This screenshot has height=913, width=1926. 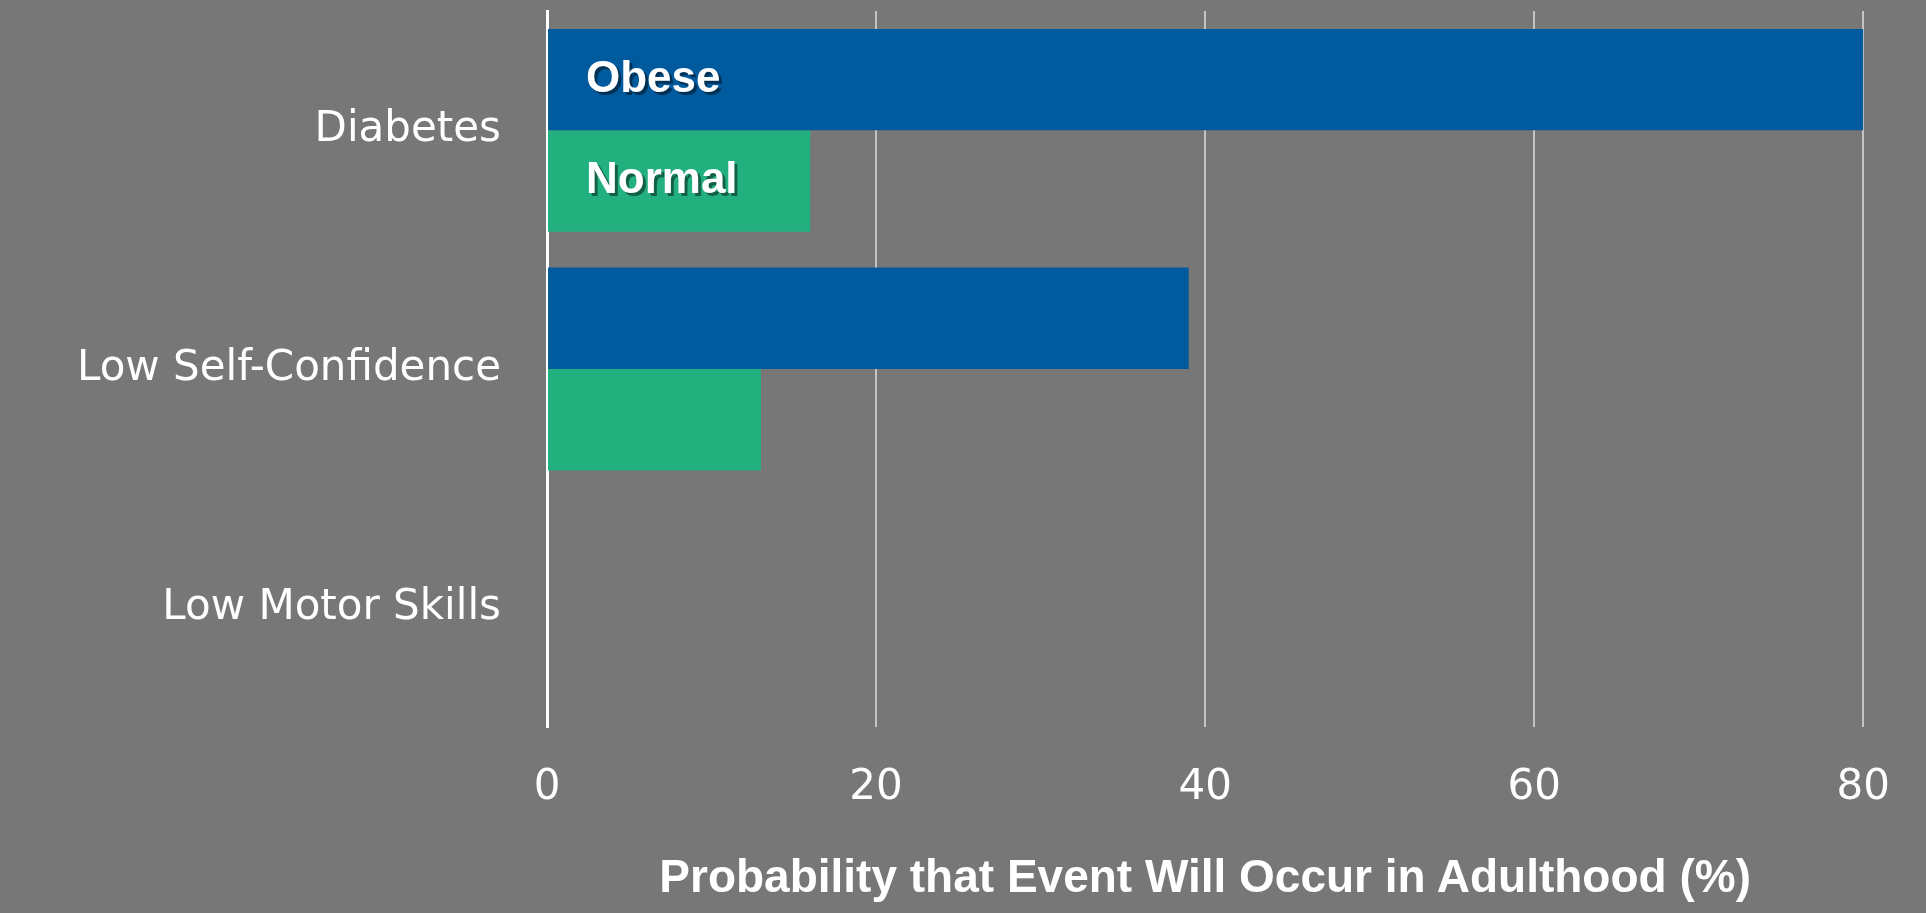 I want to click on x-tick-label: 0, so click(x=547, y=785).